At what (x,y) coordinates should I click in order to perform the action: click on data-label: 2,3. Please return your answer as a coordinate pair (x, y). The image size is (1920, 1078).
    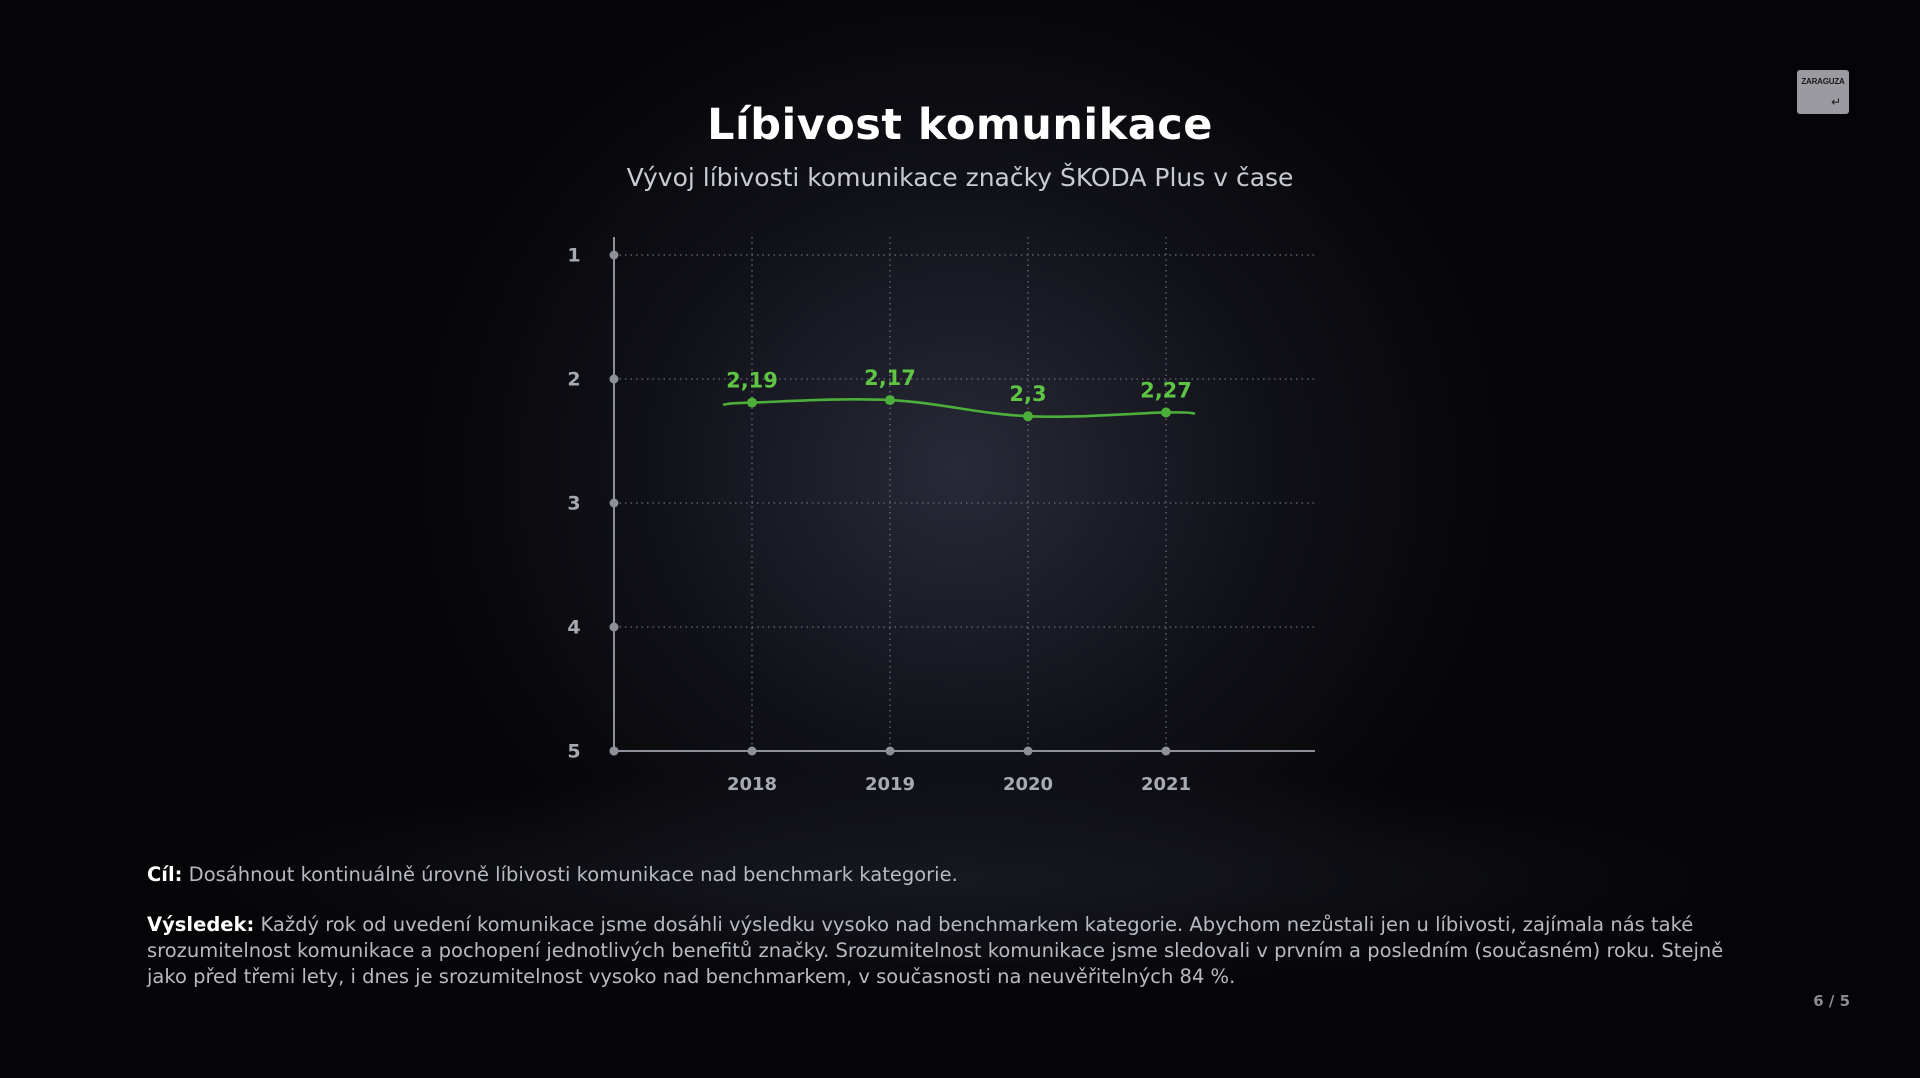
    Looking at the image, I should click on (1027, 394).